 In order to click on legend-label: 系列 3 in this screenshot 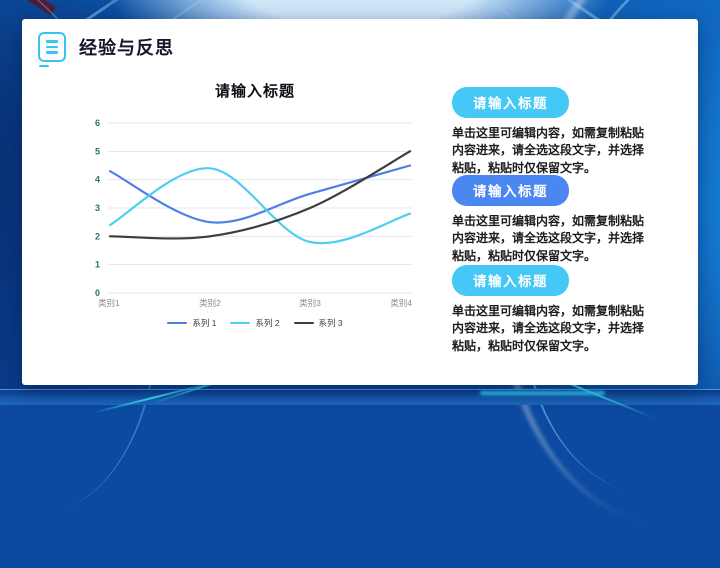, I will do `click(330, 323)`.